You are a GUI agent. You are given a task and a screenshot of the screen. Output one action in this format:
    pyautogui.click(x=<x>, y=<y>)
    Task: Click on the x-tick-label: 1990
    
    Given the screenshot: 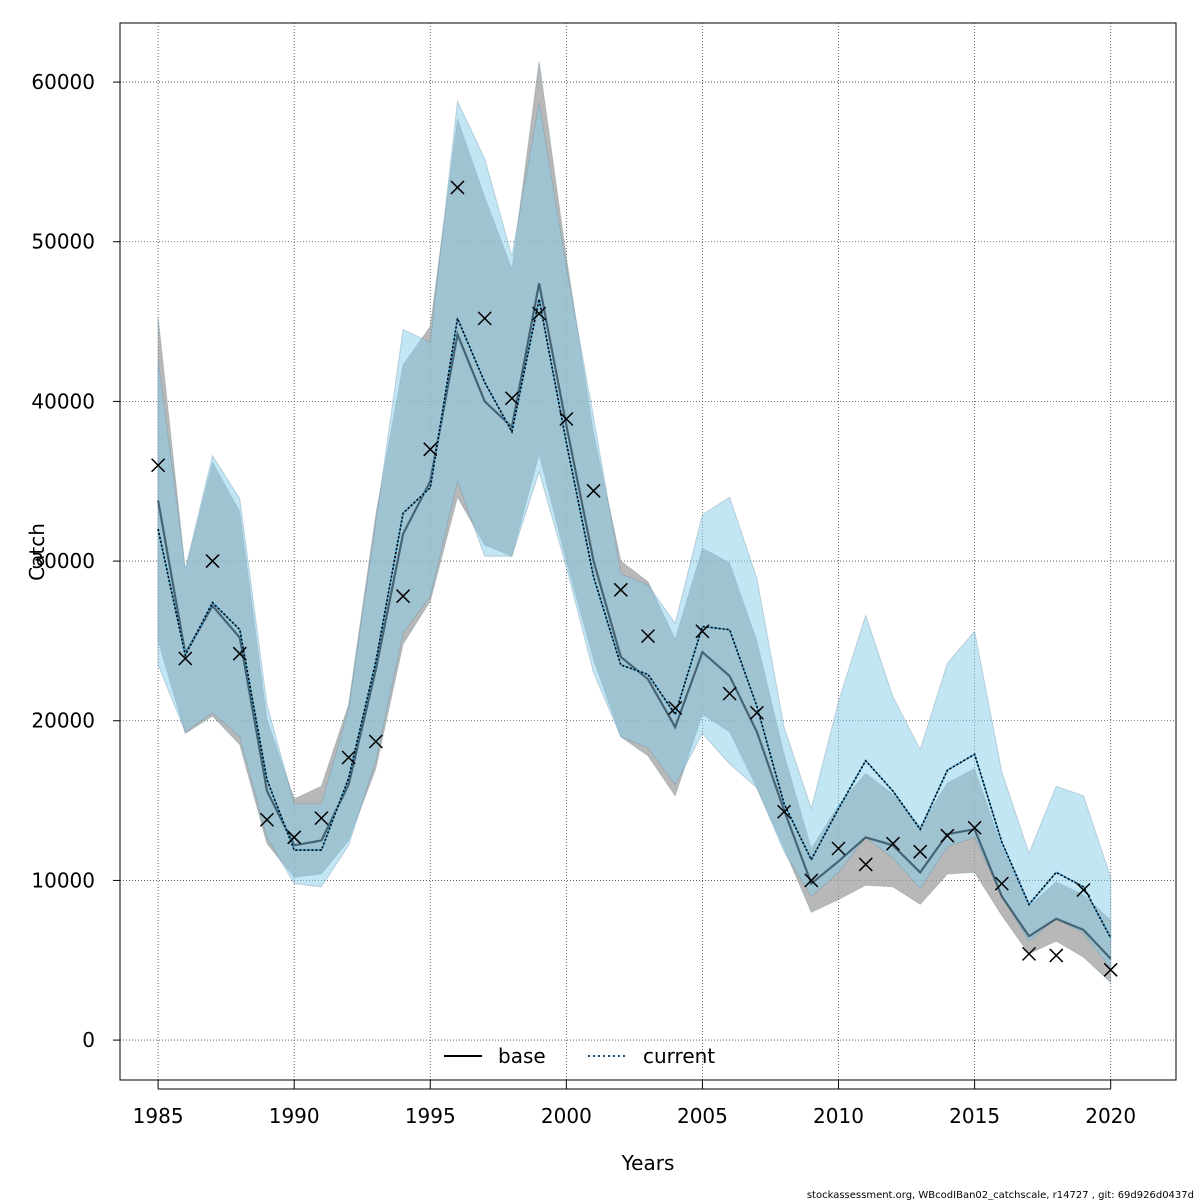 What is the action you would take?
    pyautogui.click(x=294, y=1116)
    